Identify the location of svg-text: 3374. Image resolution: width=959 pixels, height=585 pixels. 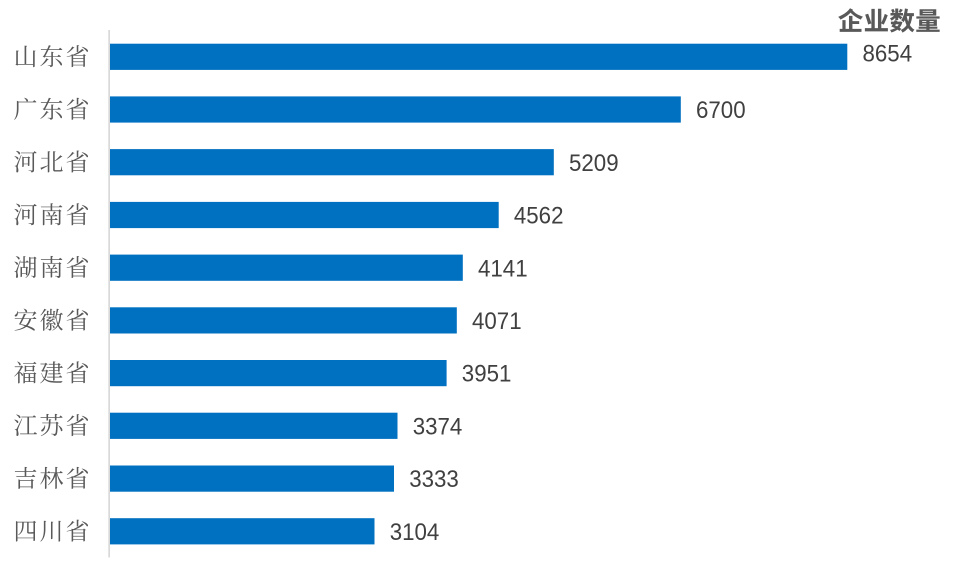
(438, 426).